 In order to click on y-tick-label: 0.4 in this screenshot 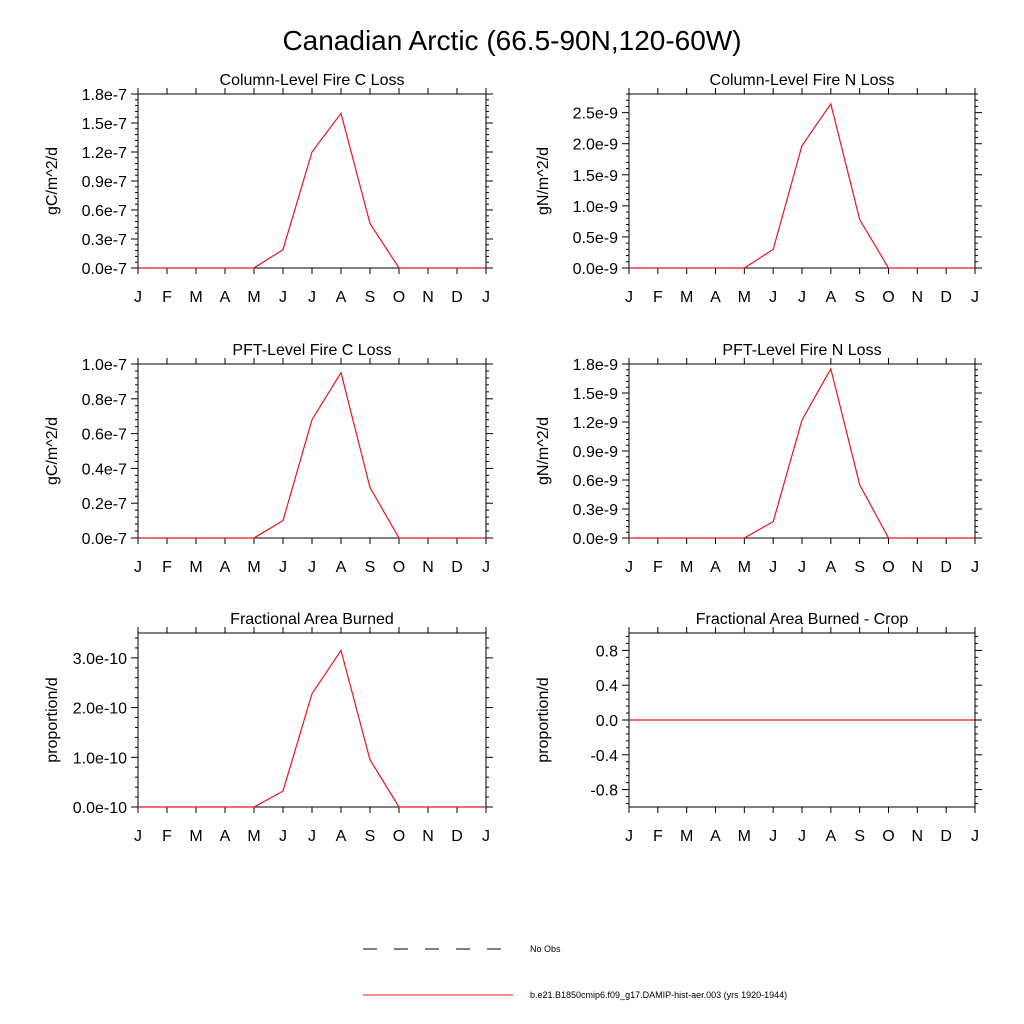, I will do `click(607, 686)`.